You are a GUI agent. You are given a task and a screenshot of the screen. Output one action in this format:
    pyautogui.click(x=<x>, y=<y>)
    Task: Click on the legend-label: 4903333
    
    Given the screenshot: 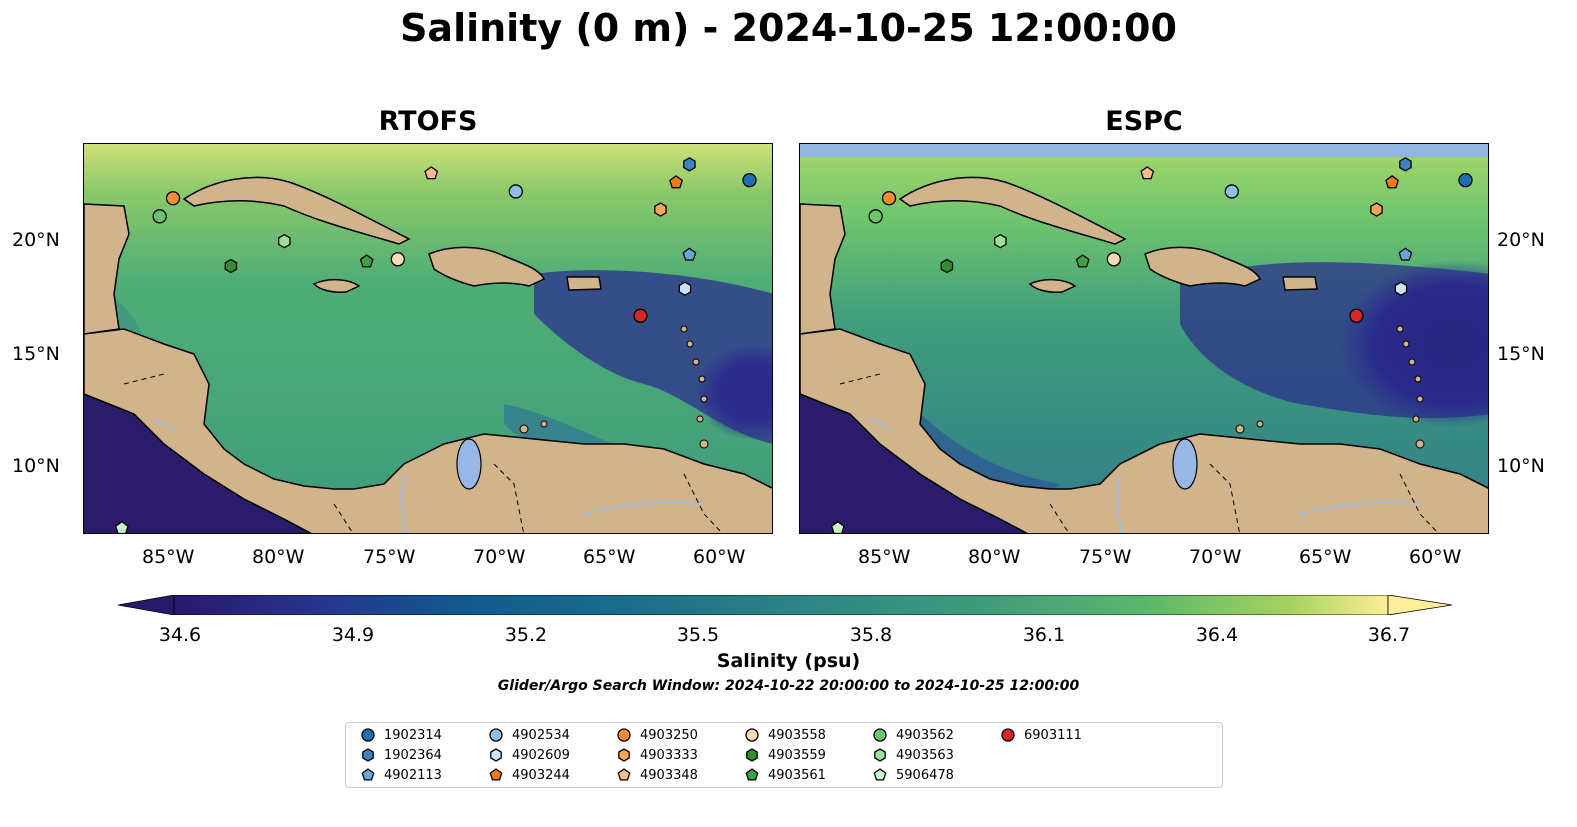 What is the action you would take?
    pyautogui.click(x=669, y=755)
    